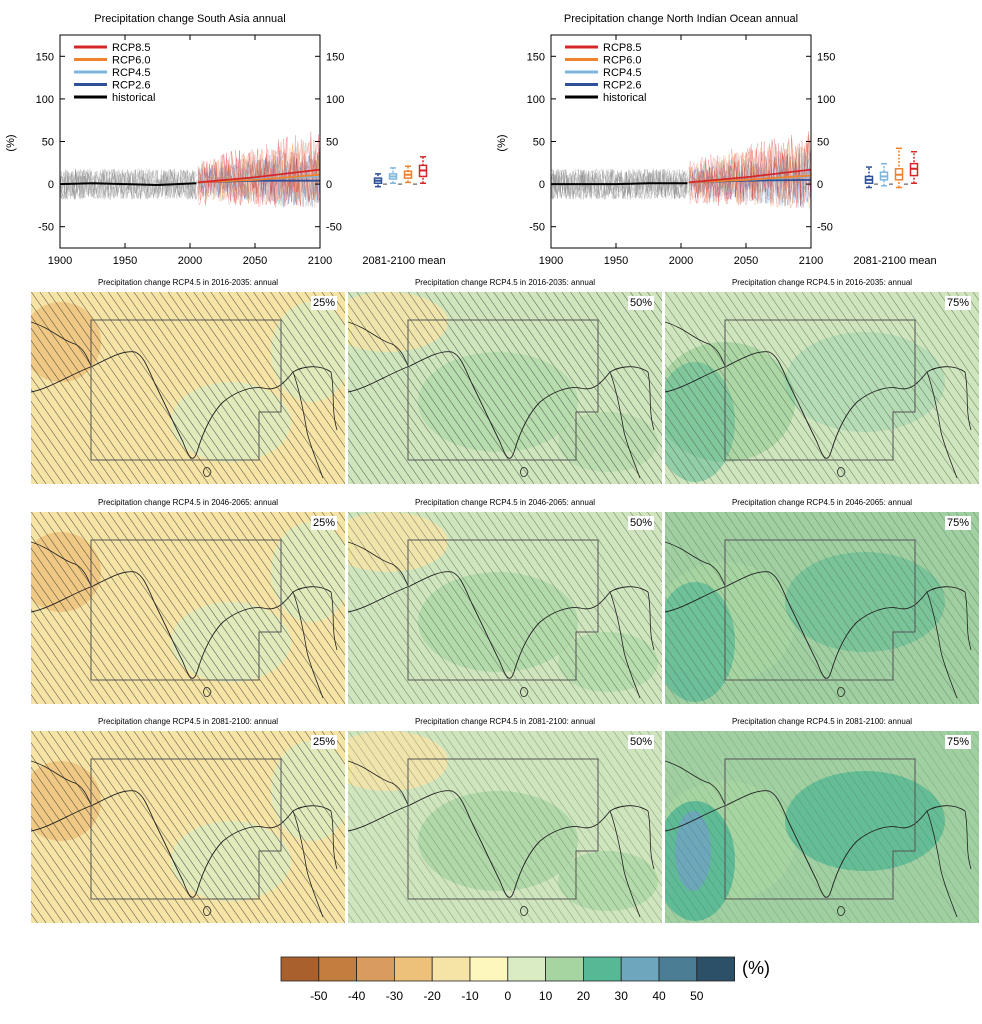  I want to click on y-tick-label: -50, so click(825, 228).